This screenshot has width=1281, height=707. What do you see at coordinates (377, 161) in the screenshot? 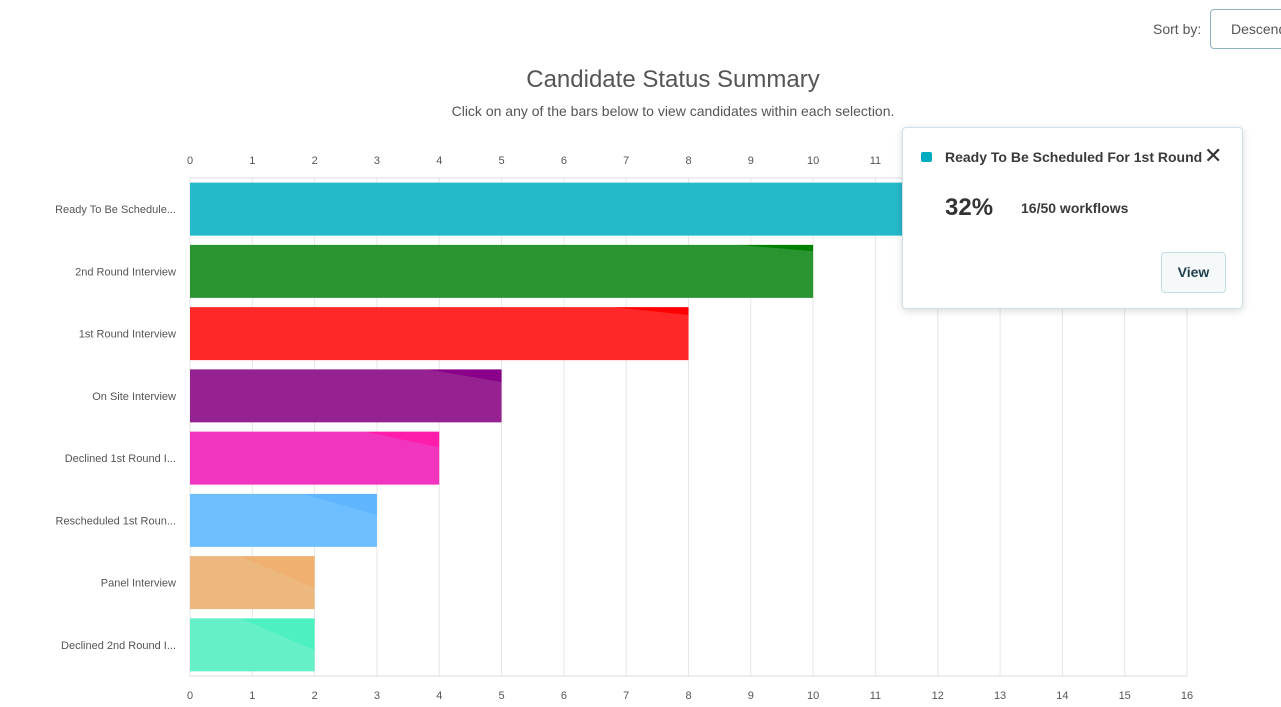
I see `x-tick-label-top: 3` at bounding box center [377, 161].